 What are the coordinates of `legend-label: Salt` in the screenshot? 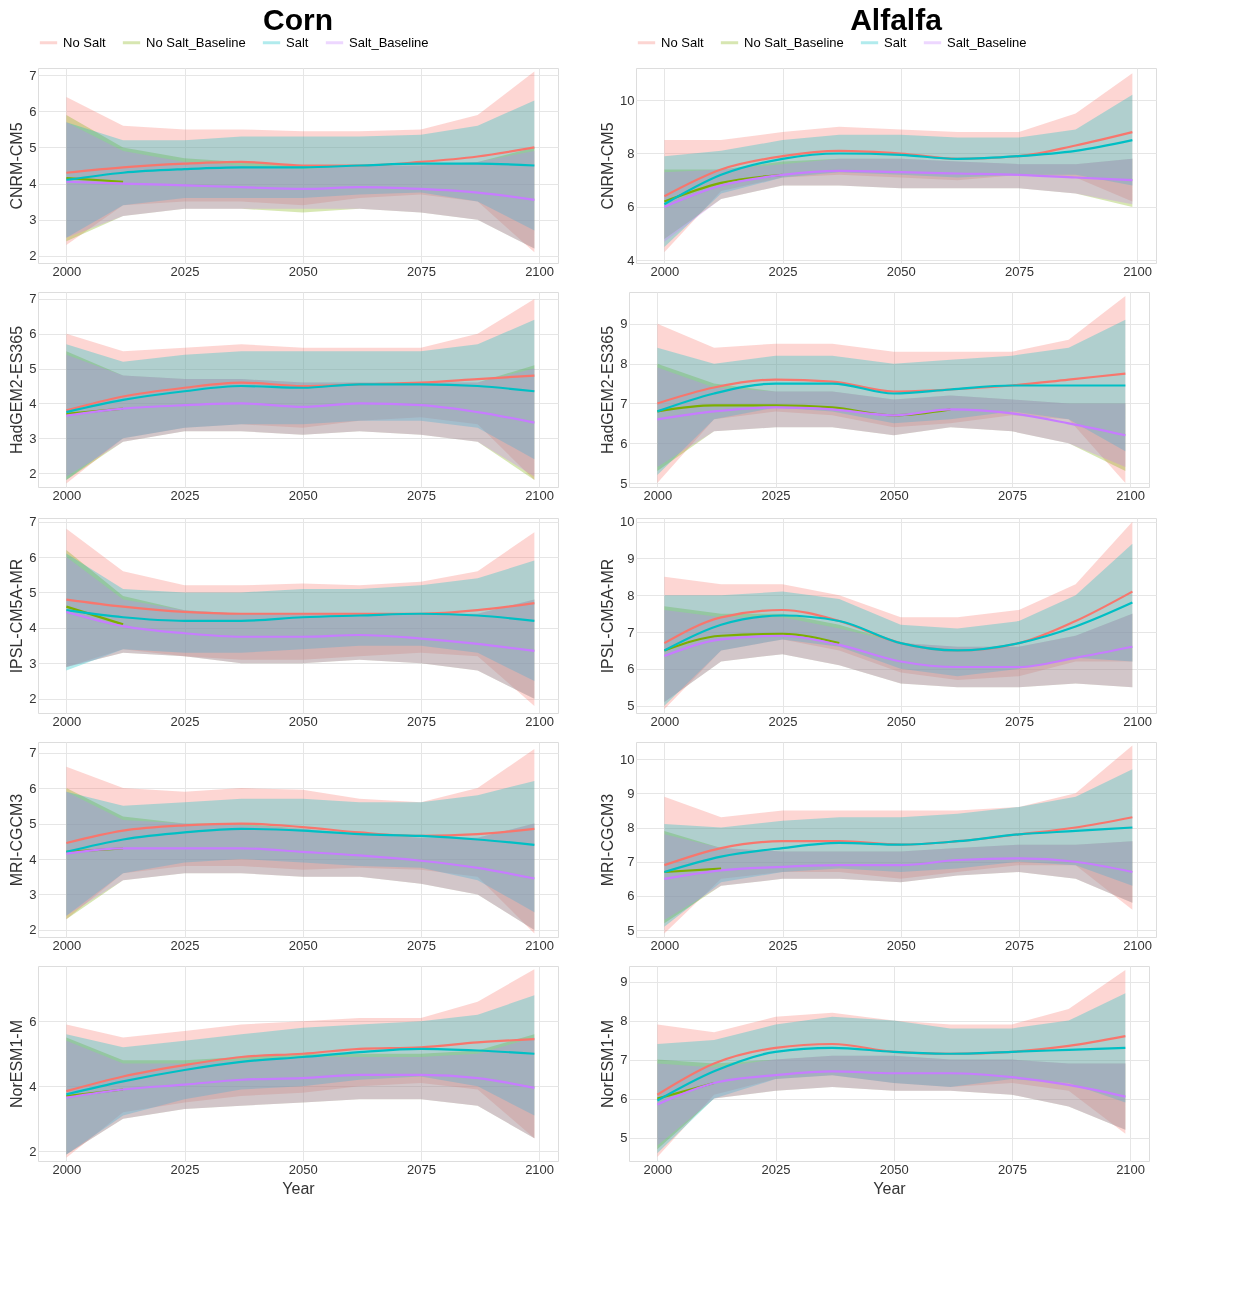 It's located at (297, 42).